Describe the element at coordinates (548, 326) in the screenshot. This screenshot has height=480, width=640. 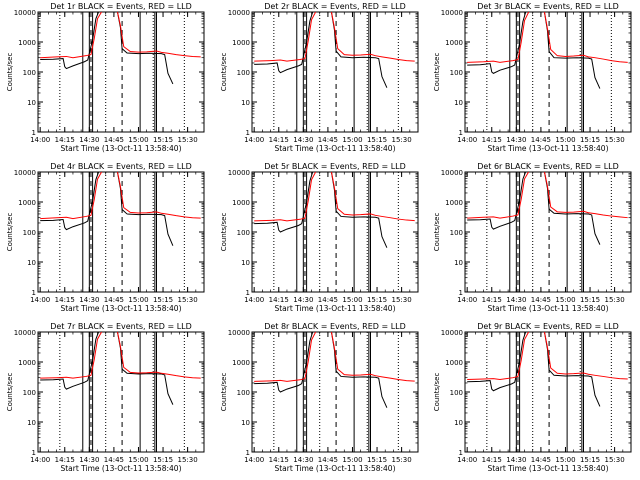
I see `chart-title: Det 9r BLACK = Events, RED = LLD` at that location.